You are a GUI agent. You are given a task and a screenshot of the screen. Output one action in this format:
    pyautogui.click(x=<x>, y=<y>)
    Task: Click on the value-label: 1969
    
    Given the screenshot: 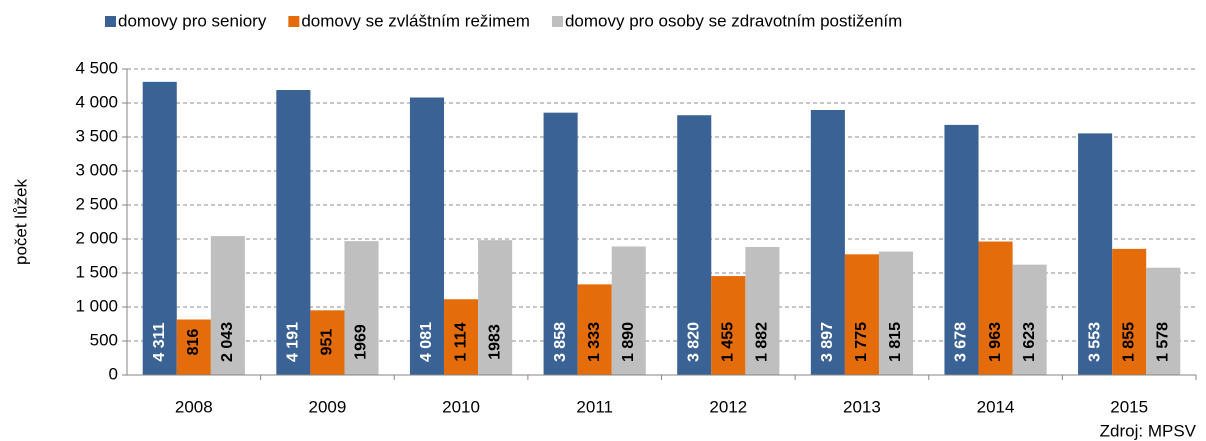 What is the action you would take?
    pyautogui.click(x=361, y=342)
    